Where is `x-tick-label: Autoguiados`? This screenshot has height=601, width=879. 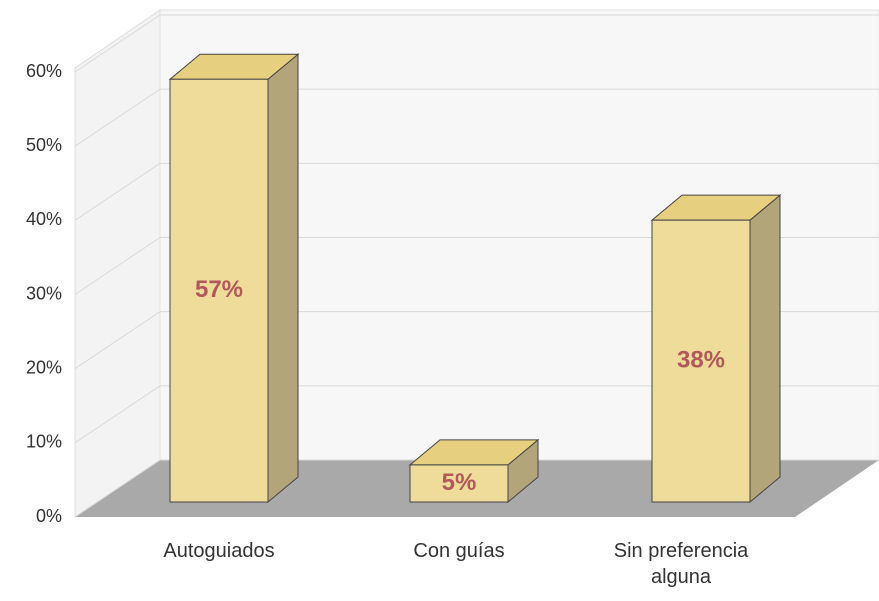
x-tick-label: Autoguiados is located at coordinates (219, 551).